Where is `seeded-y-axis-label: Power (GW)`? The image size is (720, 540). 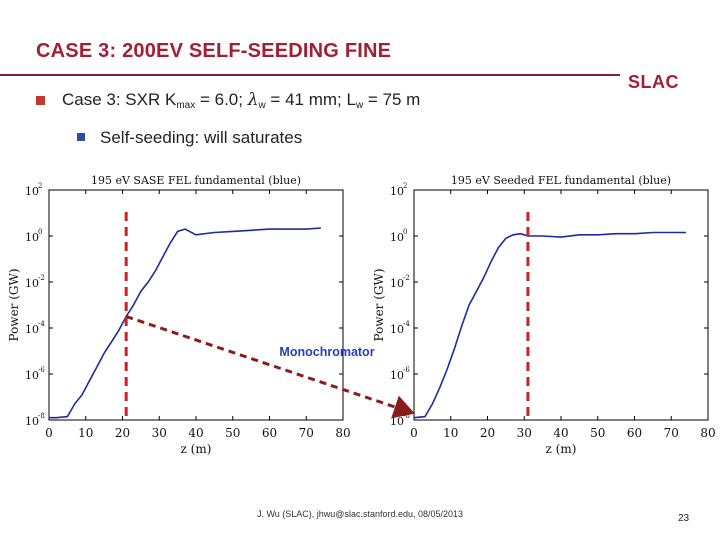 seeded-y-axis-label: Power (GW) is located at coordinates (379, 304).